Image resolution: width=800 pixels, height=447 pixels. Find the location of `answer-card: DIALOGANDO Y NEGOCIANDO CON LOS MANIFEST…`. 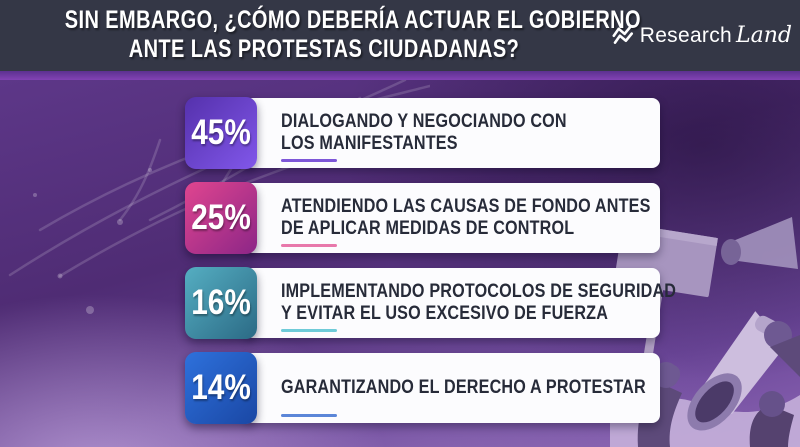

answer-card: DIALOGANDO Y NEGOCIANDO CON LOS MANIFEST… is located at coordinates (452, 133).